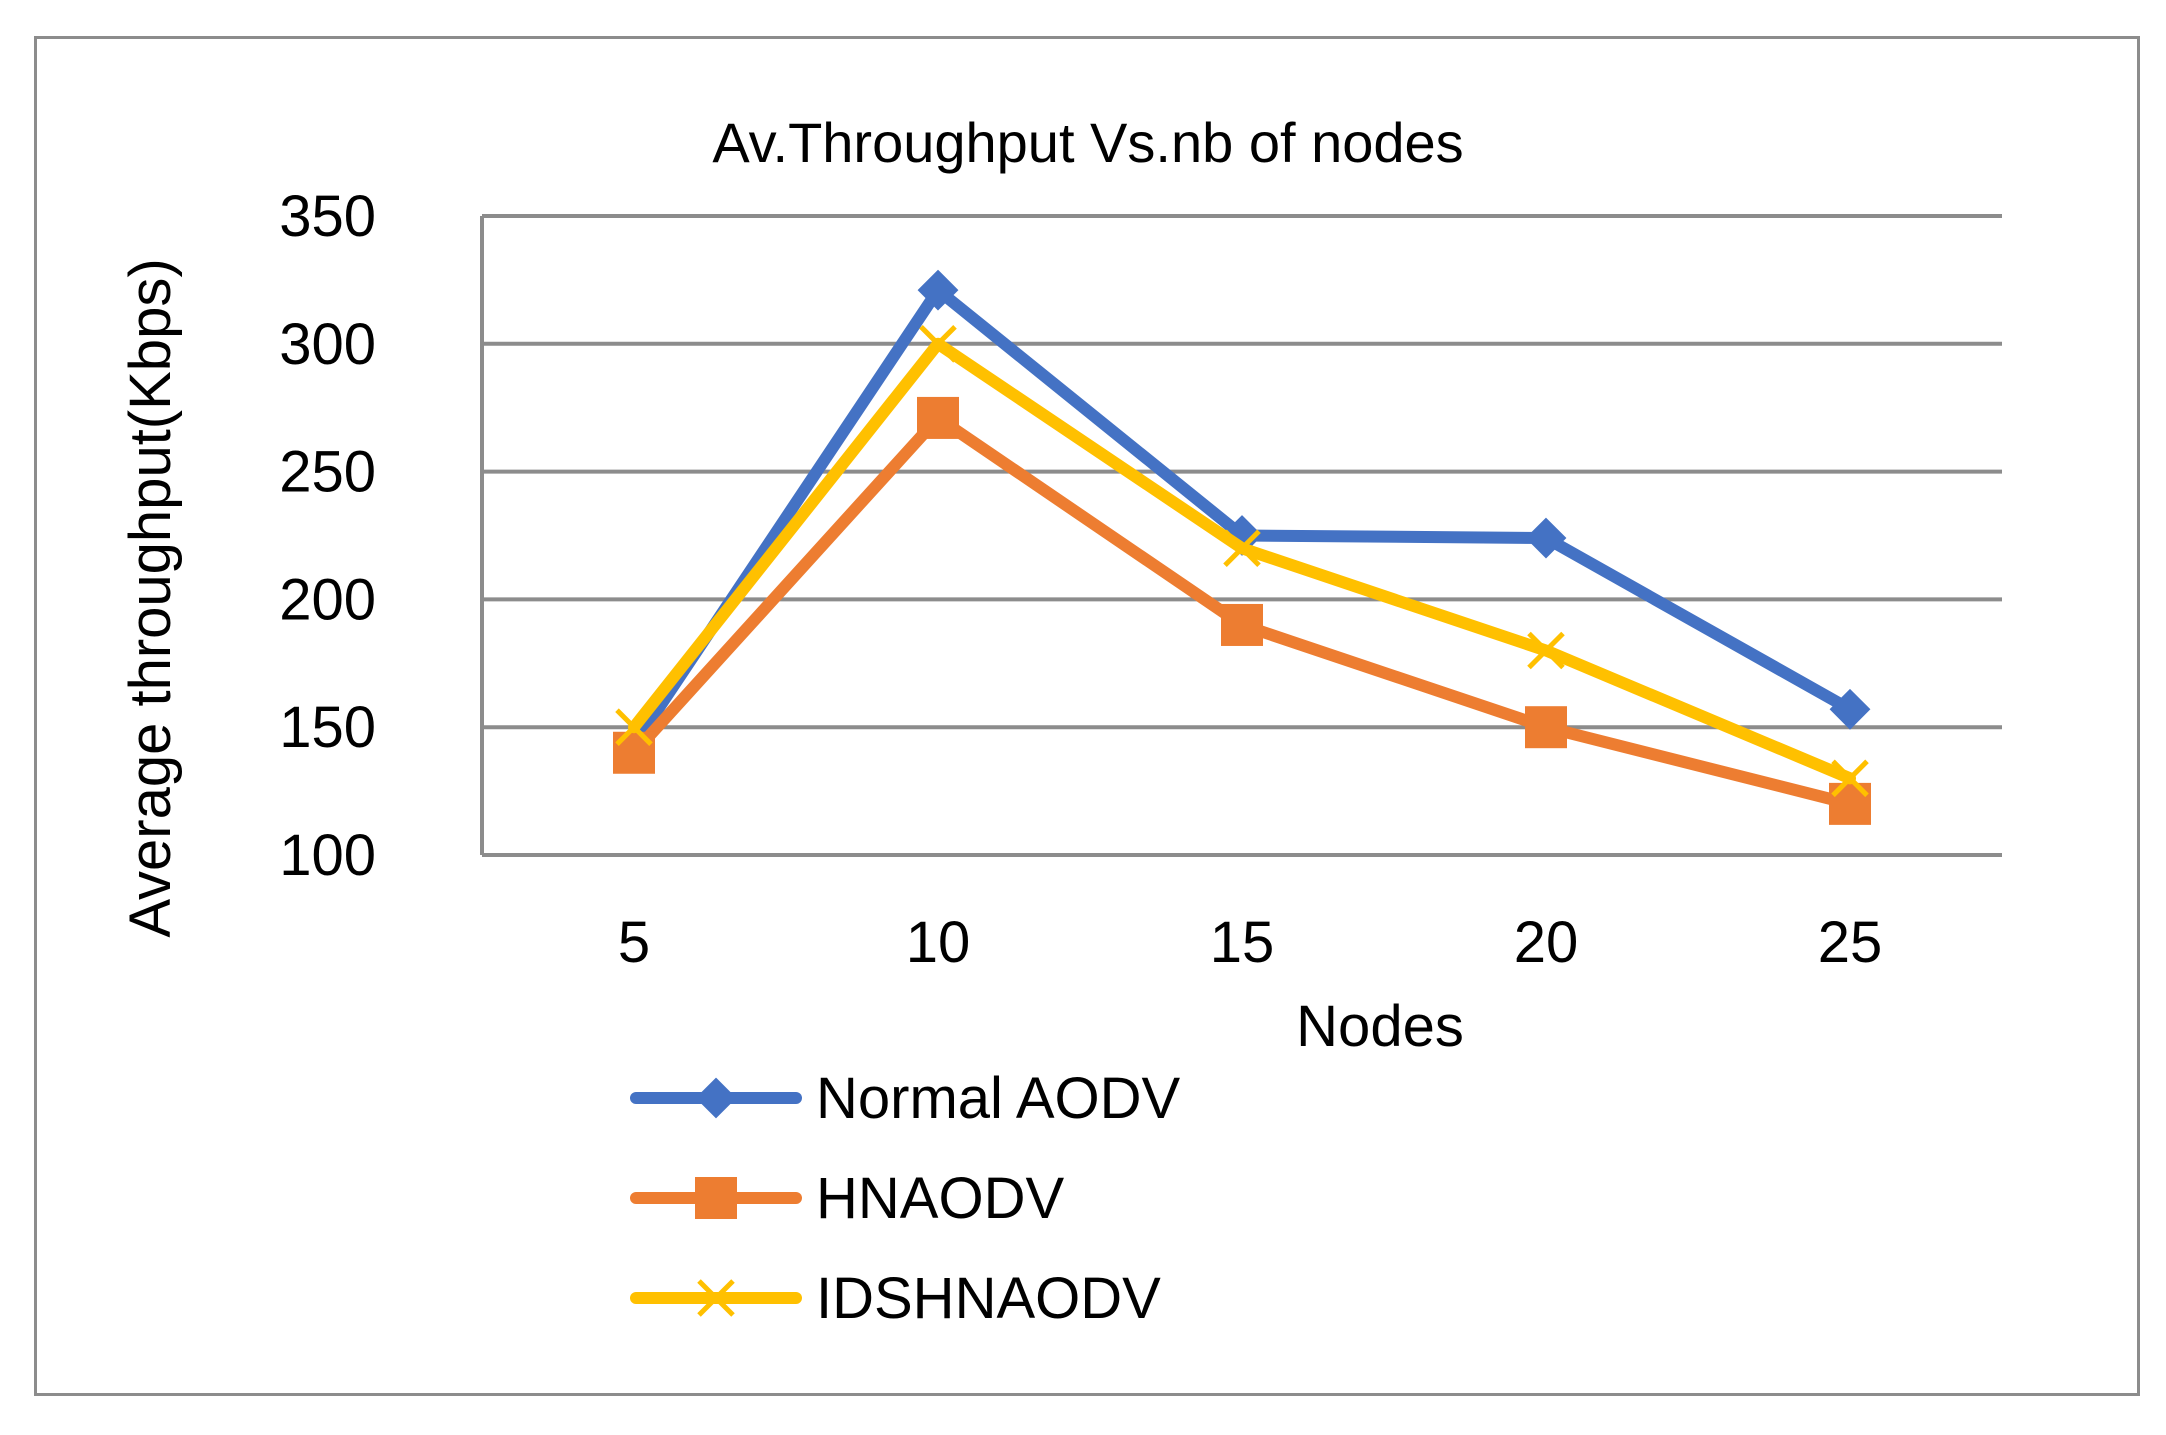  What do you see at coordinates (1380, 1026) in the screenshot?
I see `x-axis-title: Nodes` at bounding box center [1380, 1026].